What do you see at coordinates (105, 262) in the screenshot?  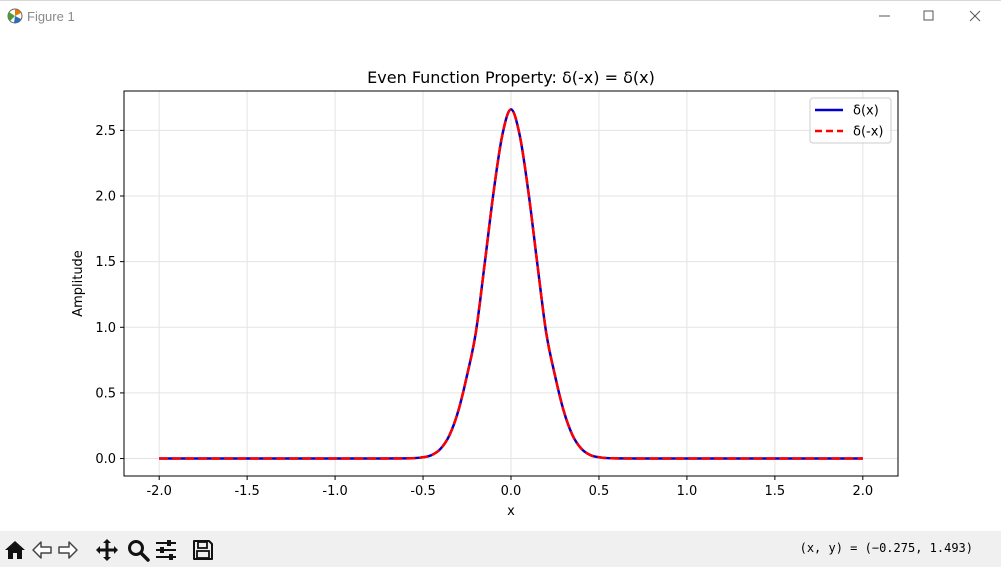 I see `y-tick-label: 1.5` at bounding box center [105, 262].